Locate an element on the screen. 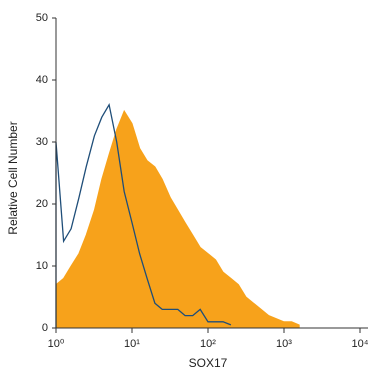  x-tick-label: 10⁰ is located at coordinates (56, 344).